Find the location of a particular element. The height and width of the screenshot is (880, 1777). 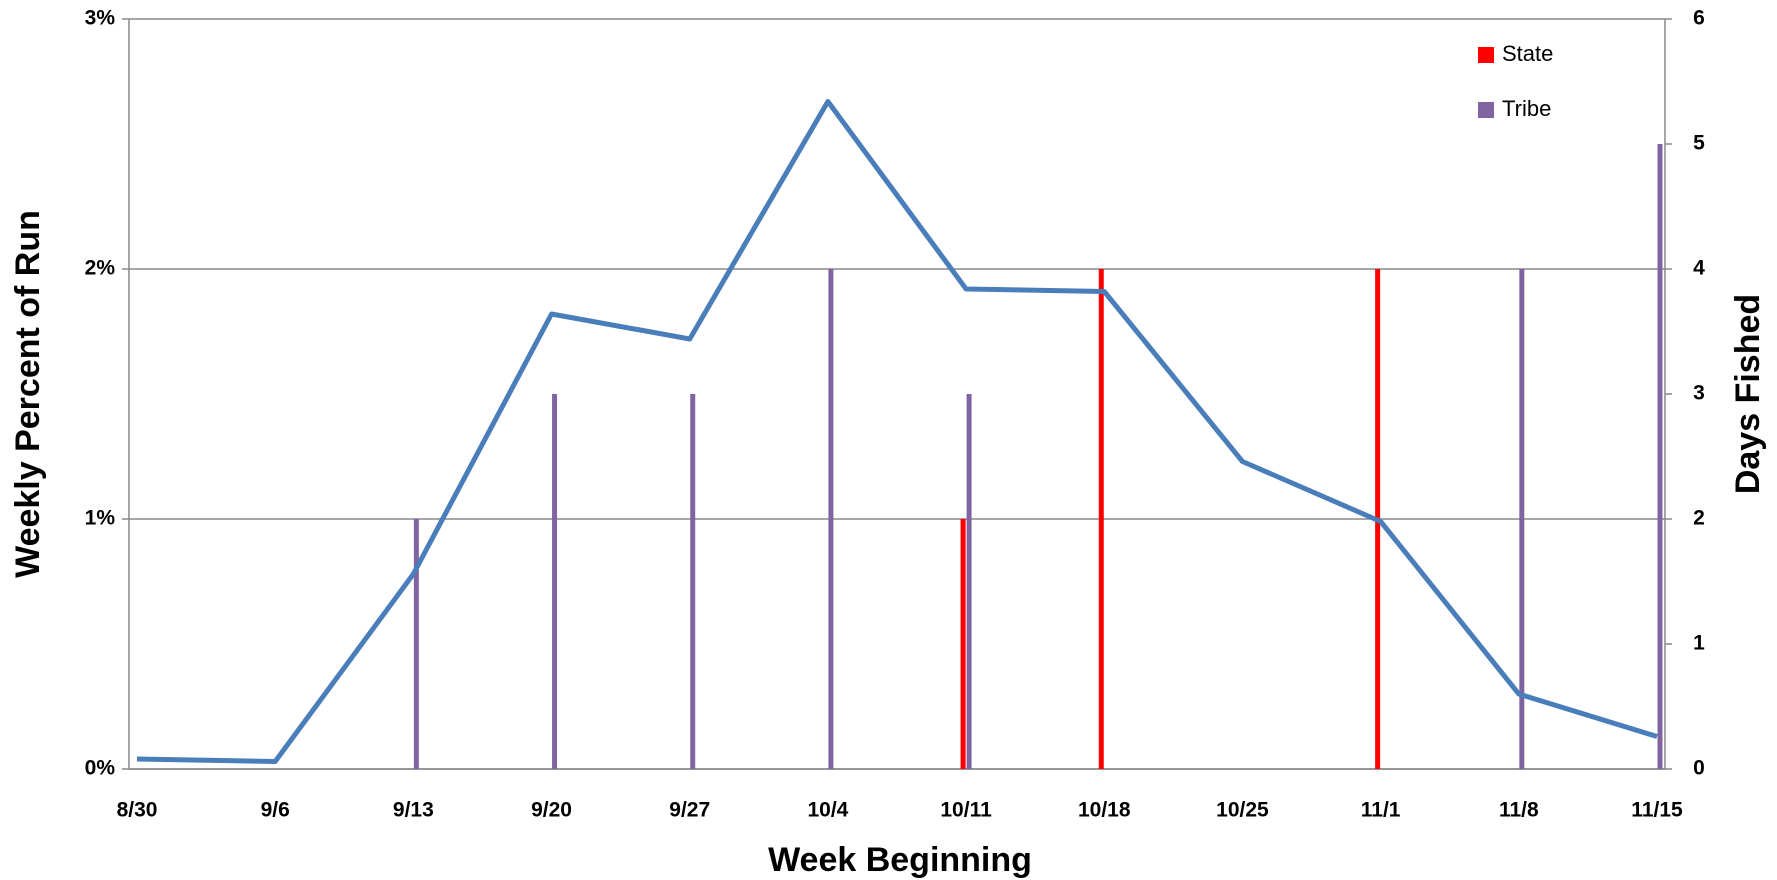

x-tick-label: 9/13 is located at coordinates (413, 810).